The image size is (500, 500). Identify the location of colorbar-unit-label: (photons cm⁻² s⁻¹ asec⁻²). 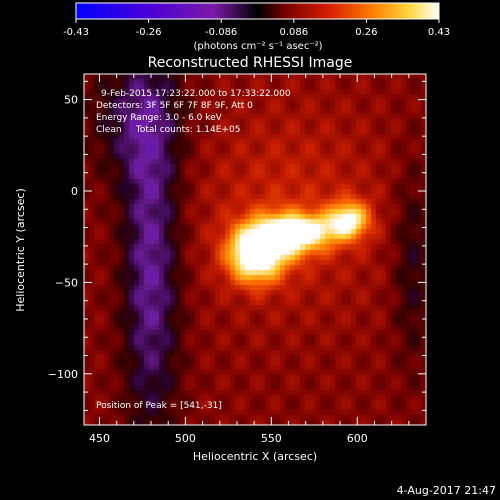
(257, 46).